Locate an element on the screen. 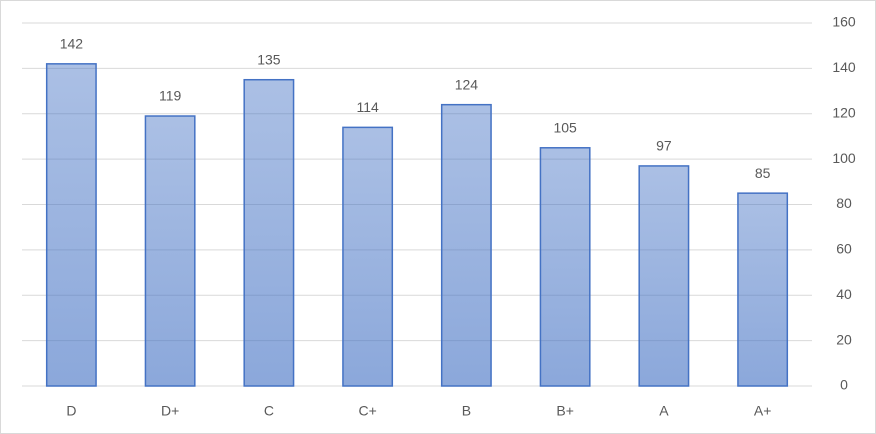 Image resolution: width=876 pixels, height=434 pixels. x-tick-label: D+ is located at coordinates (170, 411).